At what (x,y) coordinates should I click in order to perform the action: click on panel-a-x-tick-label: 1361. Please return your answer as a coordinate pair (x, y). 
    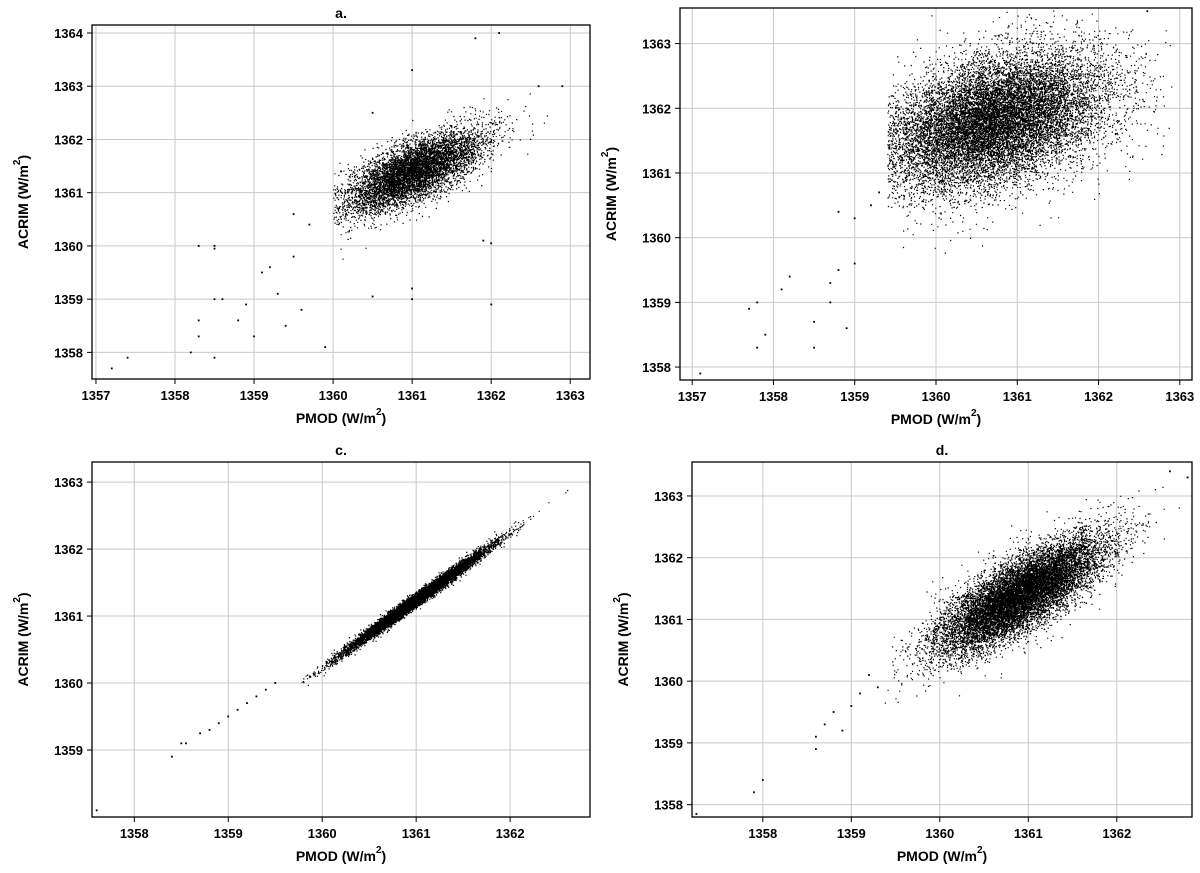
    Looking at the image, I should click on (412, 395).